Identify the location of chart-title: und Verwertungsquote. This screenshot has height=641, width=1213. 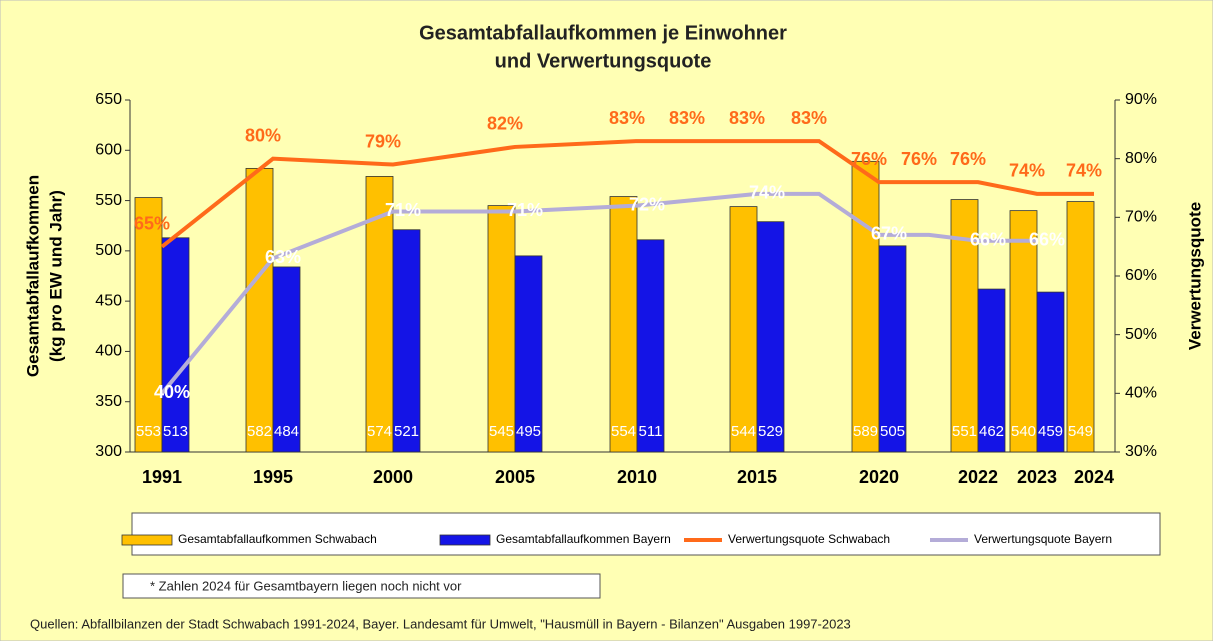
(603, 61).